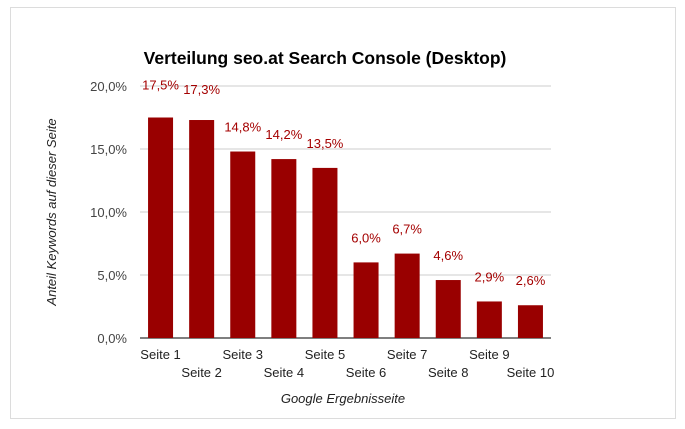 Image resolution: width=685 pixels, height=429 pixels. Describe the element at coordinates (160, 85) in the screenshot. I see `data-label: 17,5%` at that location.